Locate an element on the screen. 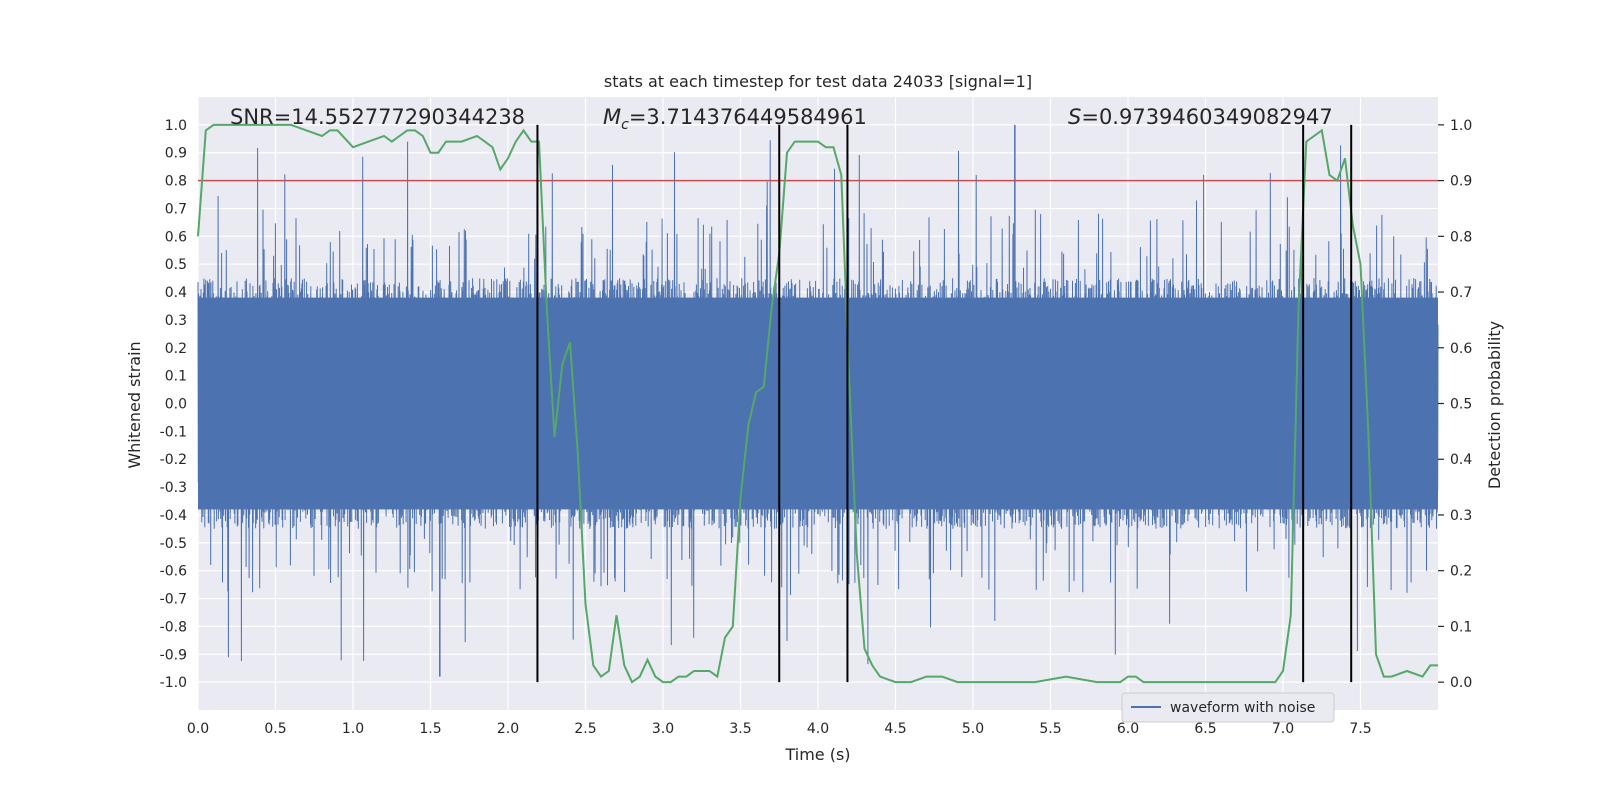 The height and width of the screenshot is (800, 1600). y-tick-label: 0.1 is located at coordinates (176, 377).